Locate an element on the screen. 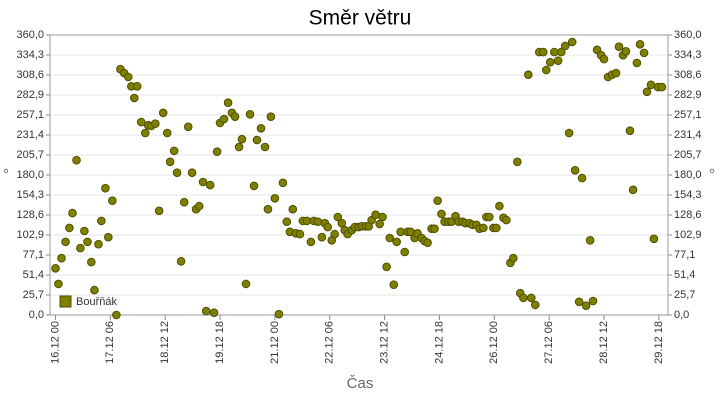 The height and width of the screenshot is (400, 720). x-tick-label: 21.12 00 is located at coordinates (275, 342).